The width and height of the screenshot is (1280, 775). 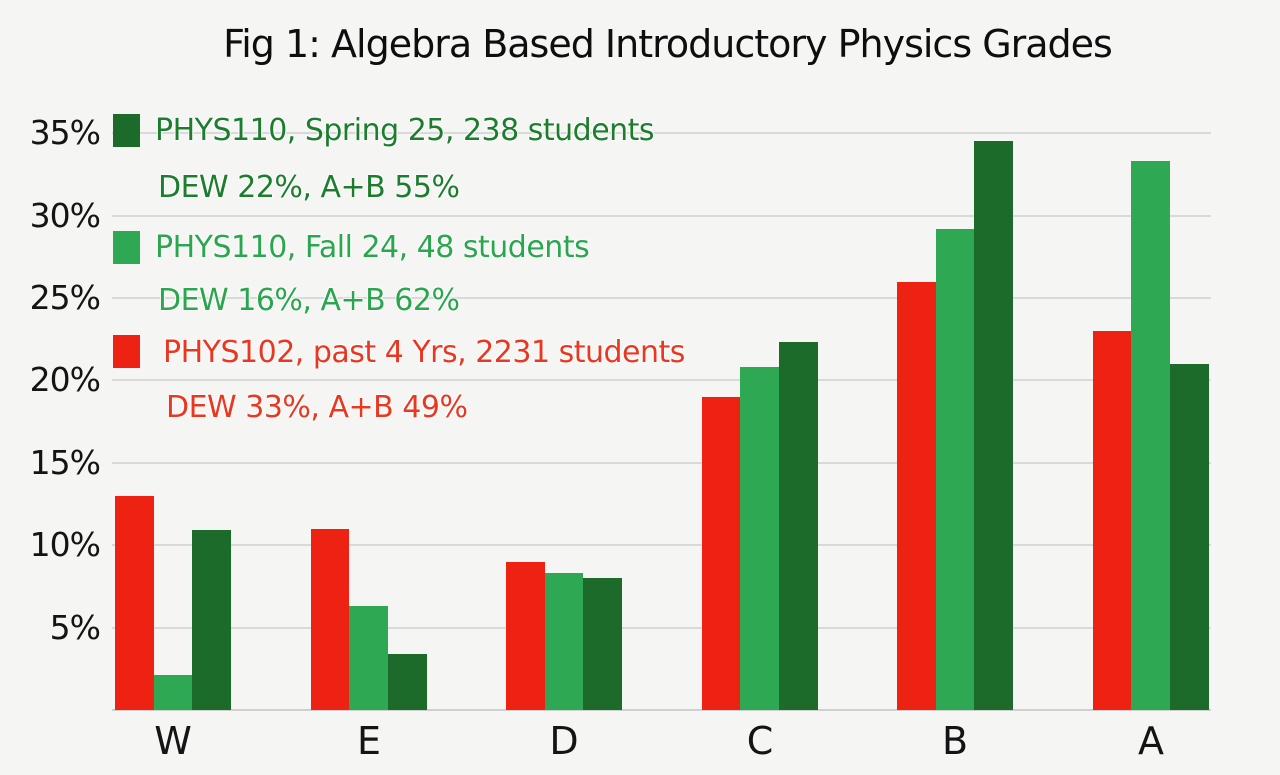 I want to click on x-axis-category-label: D, so click(x=564, y=741).